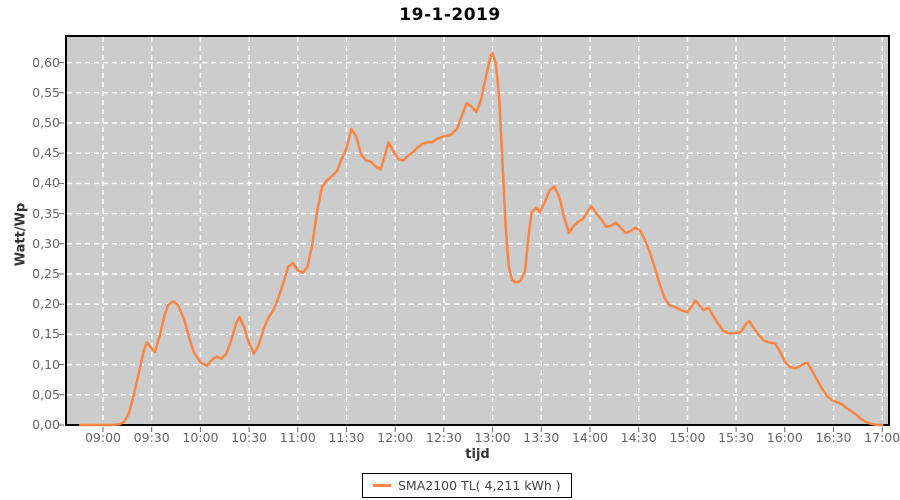 The height and width of the screenshot is (500, 900). I want to click on x-axis-title: tijd, so click(477, 454).